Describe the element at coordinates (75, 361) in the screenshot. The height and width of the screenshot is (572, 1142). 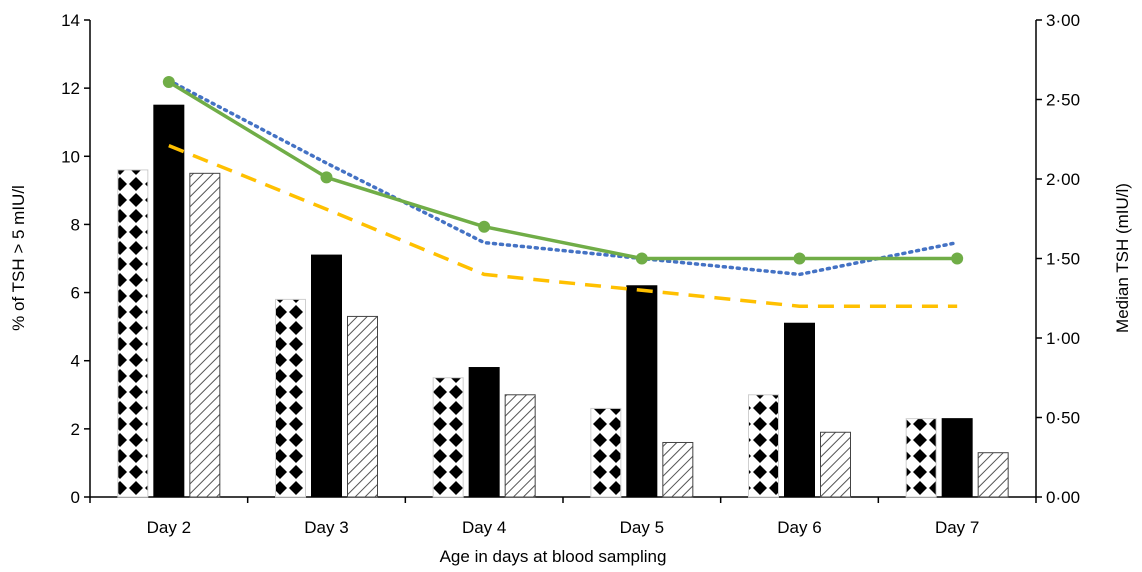
I see `y-tick-label-left: 4` at that location.